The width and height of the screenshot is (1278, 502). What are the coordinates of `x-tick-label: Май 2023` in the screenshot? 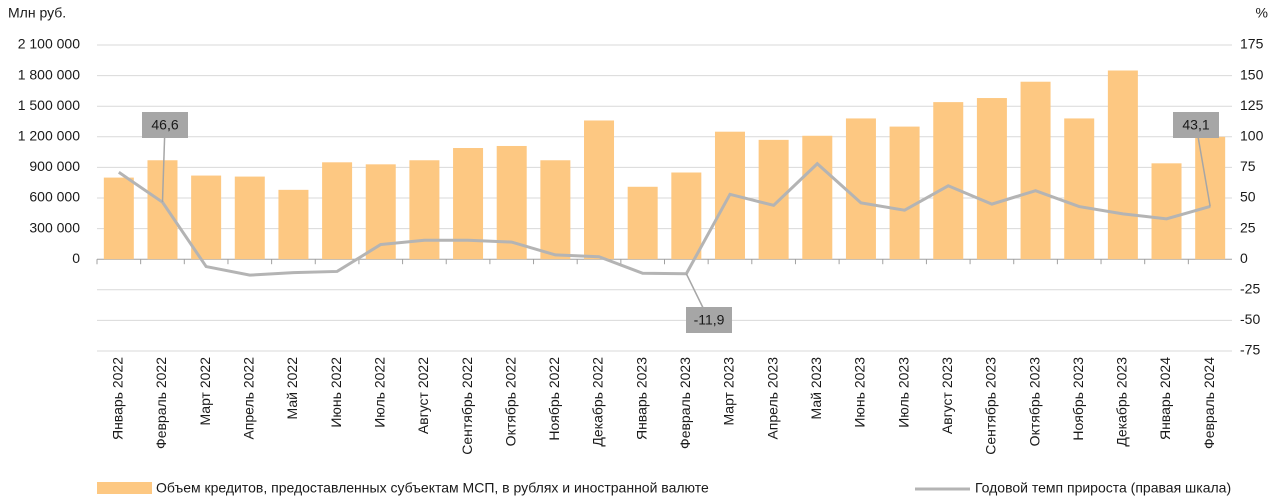 It's located at (816, 388).